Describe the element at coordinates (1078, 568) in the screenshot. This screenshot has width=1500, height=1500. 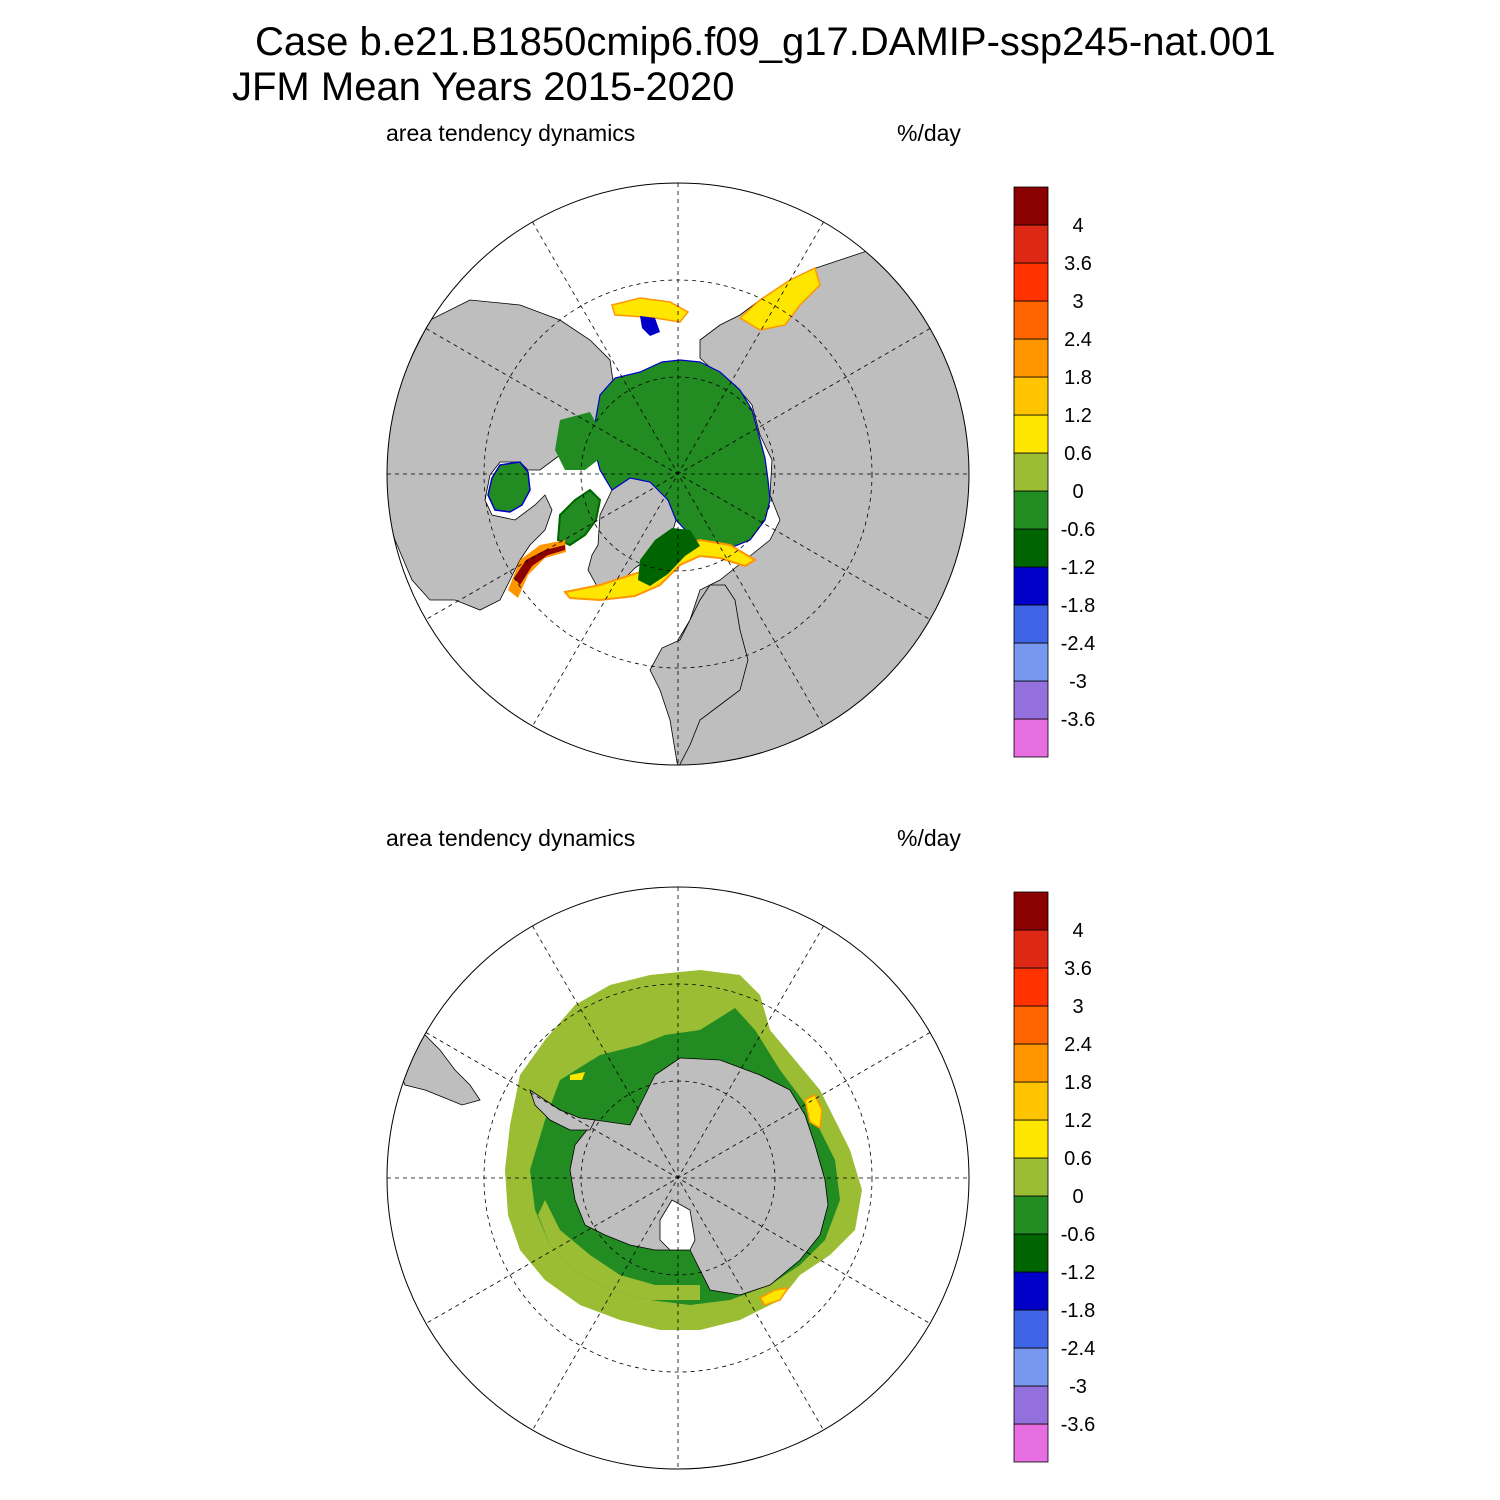
I see `north-colorbar-label: -1.2` at that location.